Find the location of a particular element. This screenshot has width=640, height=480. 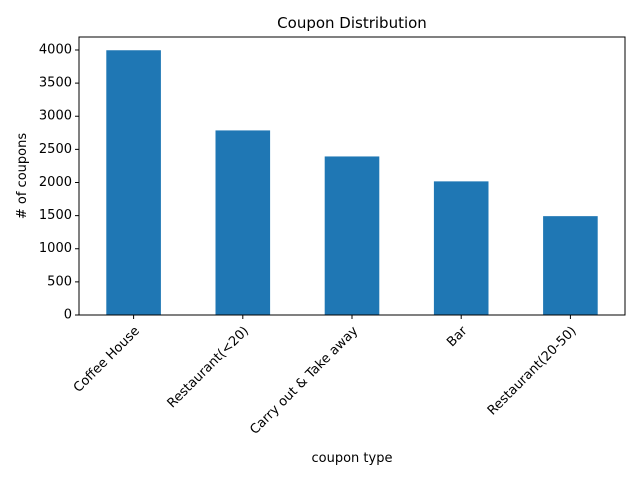

y-tick-label: 0 is located at coordinates (68, 315).